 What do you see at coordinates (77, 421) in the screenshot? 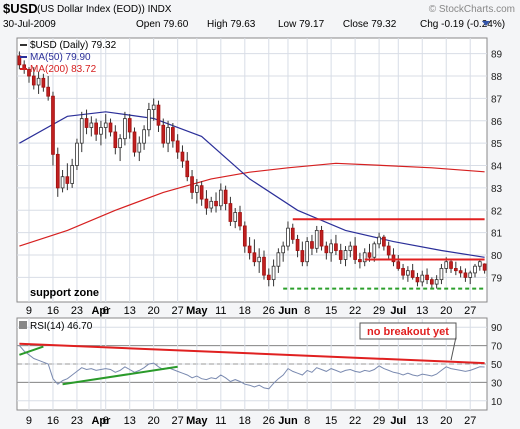
I see `rsi-x-tick-label: 23` at bounding box center [77, 421].